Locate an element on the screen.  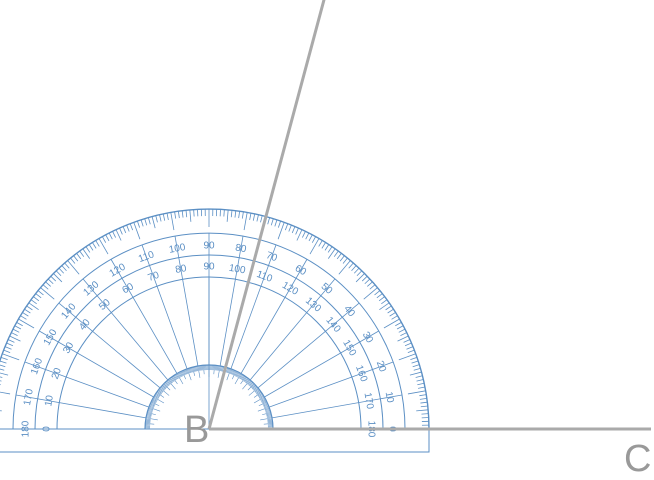
outer-scale-label: 100 is located at coordinates (177, 249).